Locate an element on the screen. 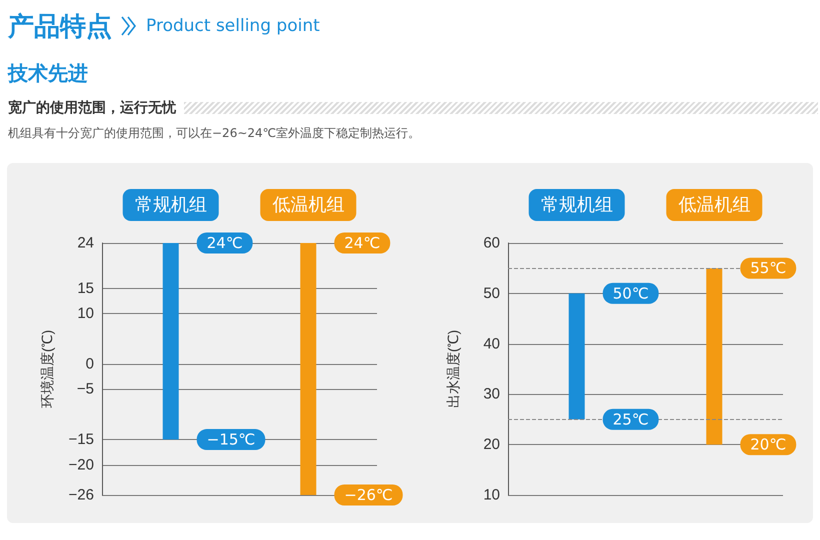  y-axis-title: 环境温度(℃) is located at coordinates (47, 369).